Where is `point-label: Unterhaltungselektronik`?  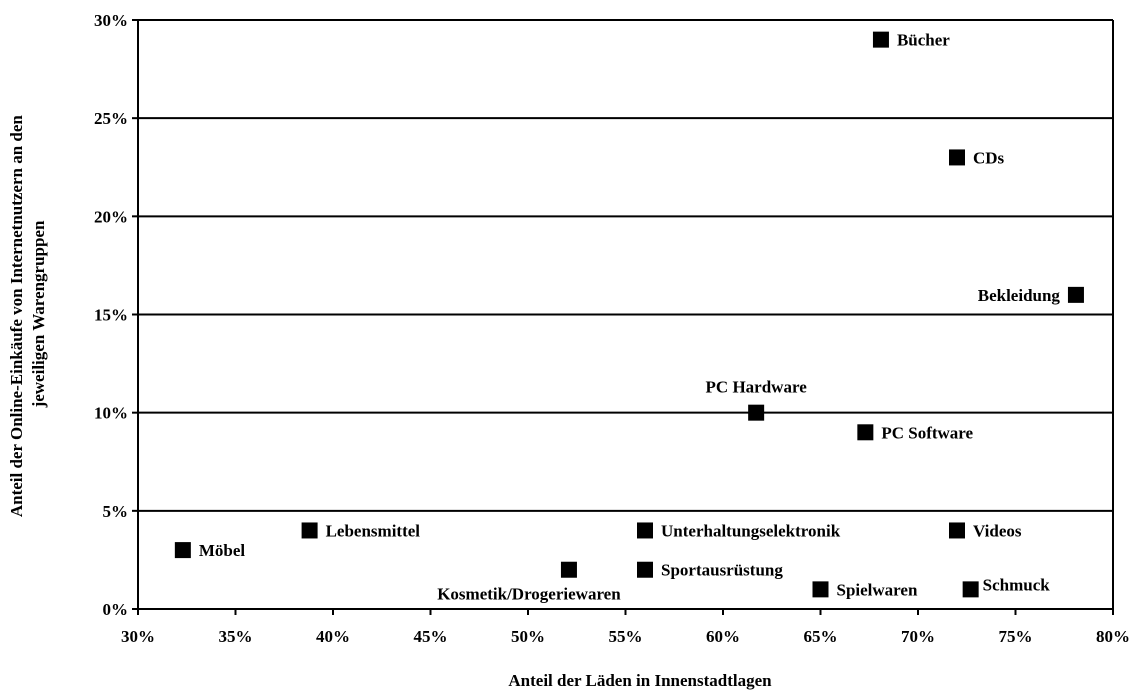
point-label: Unterhaltungselektronik is located at coordinates (751, 530).